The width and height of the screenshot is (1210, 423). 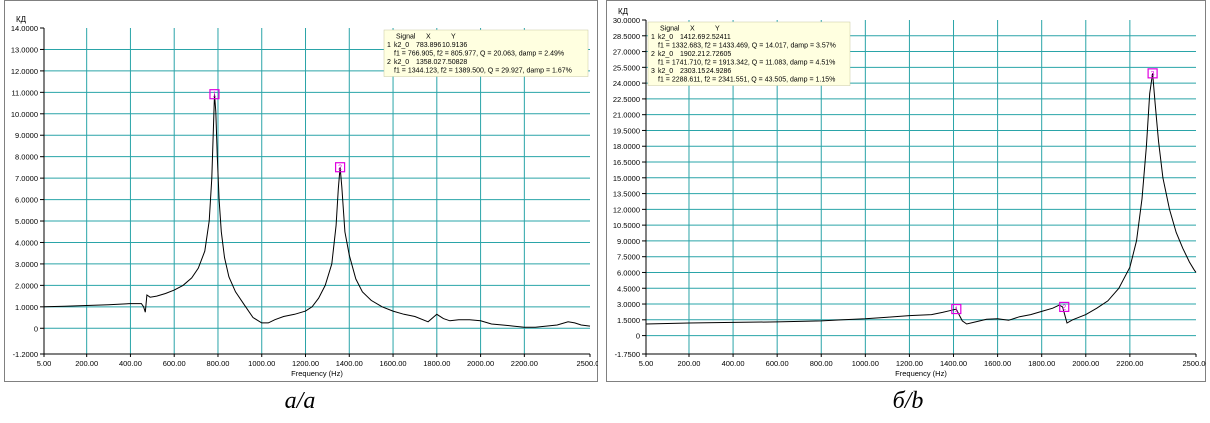 I want to click on chart-a-peak-marker-label-2: 2, so click(x=340, y=168).